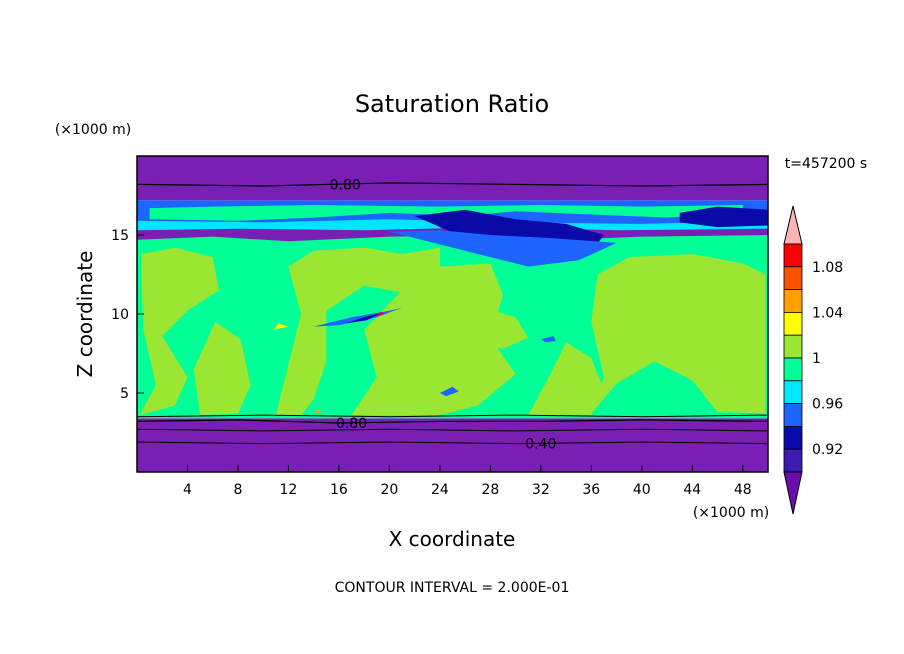 This screenshot has height=654, width=904. I want to click on colorbar-label-1: 0.92, so click(827, 450).